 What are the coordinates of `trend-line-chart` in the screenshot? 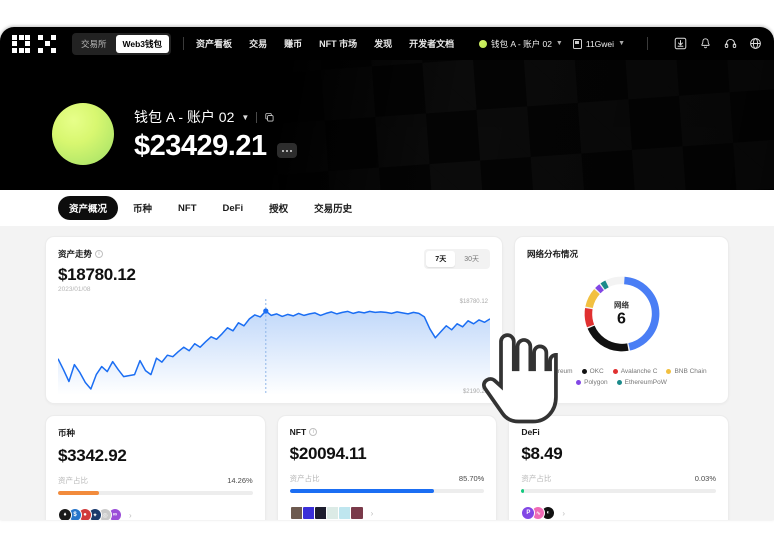 It's located at (274, 347).